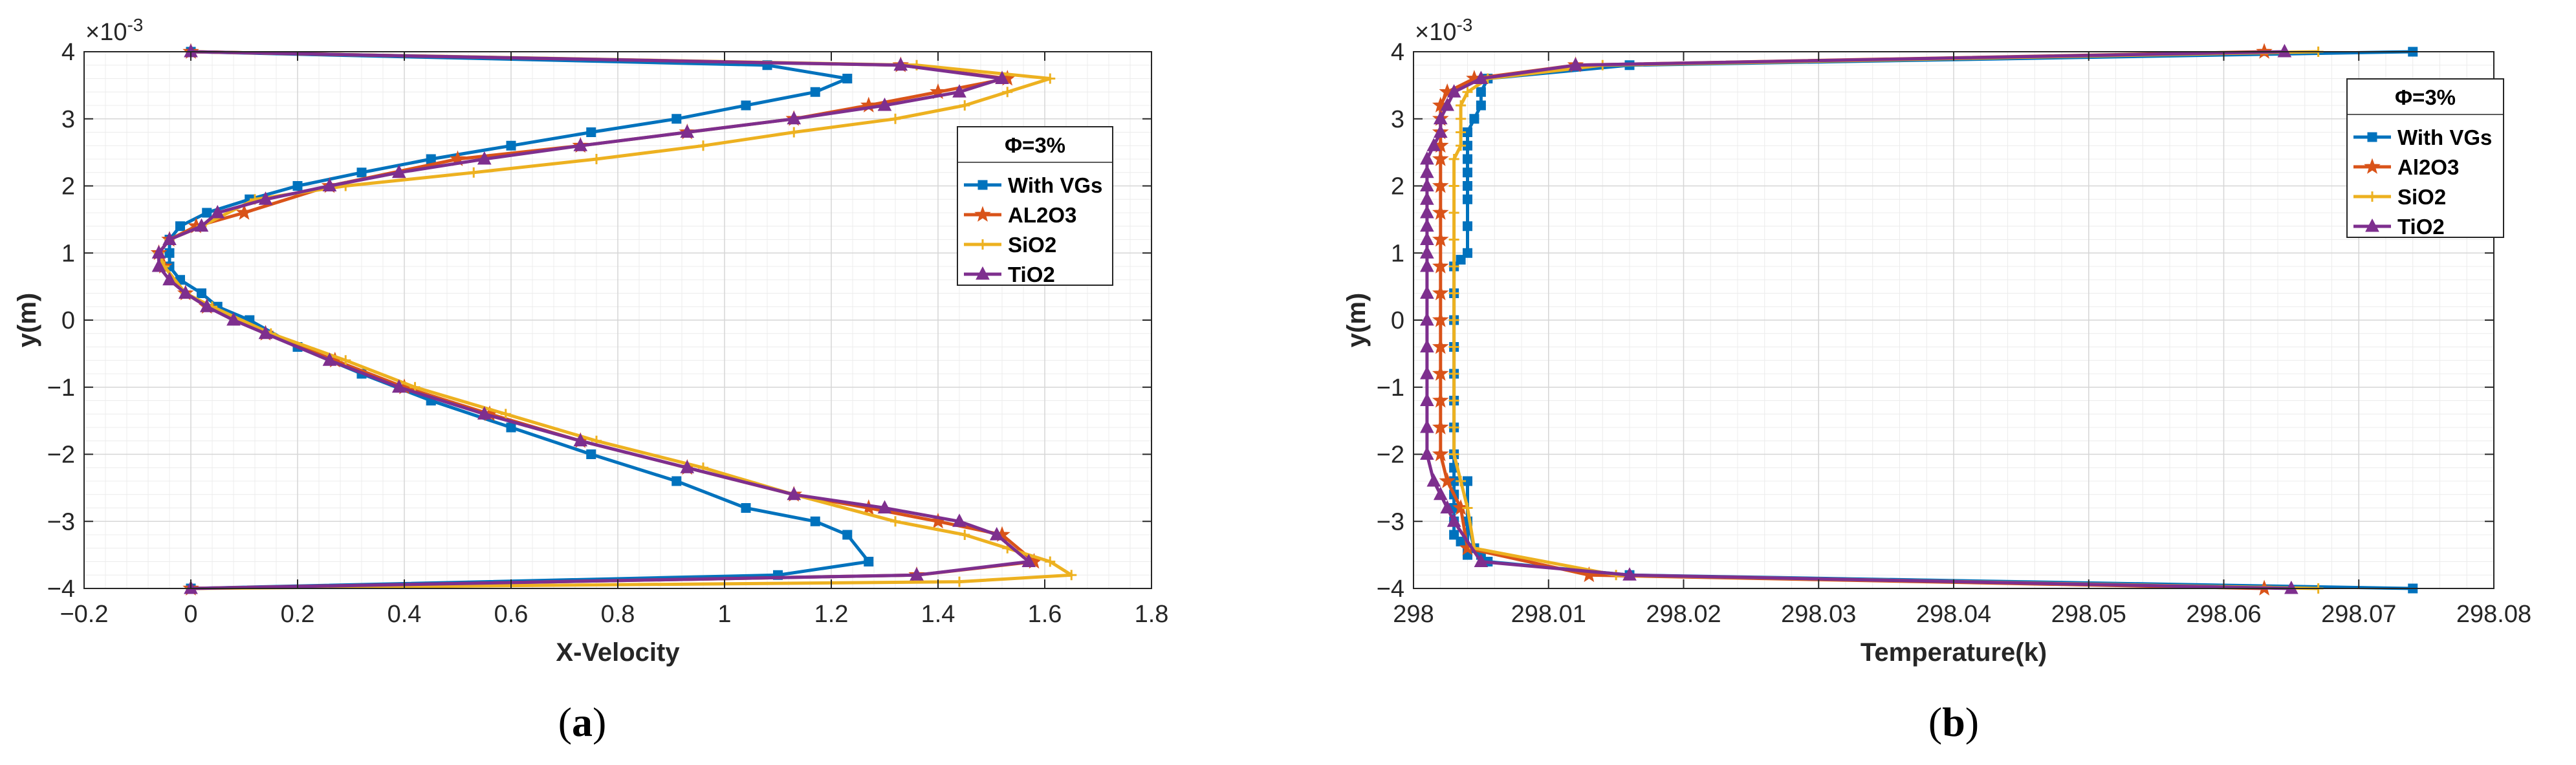  Describe the element at coordinates (599, 722) in the screenshot. I see `caption-close-paren: )` at that location.